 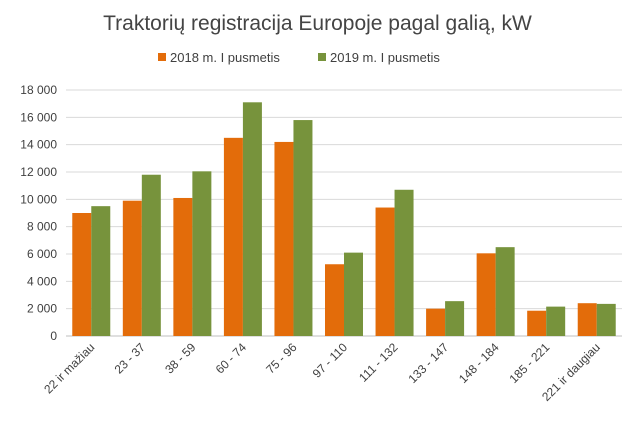 What do you see at coordinates (479, 363) in the screenshot?
I see `x-tick-label: 148 - 184` at bounding box center [479, 363].